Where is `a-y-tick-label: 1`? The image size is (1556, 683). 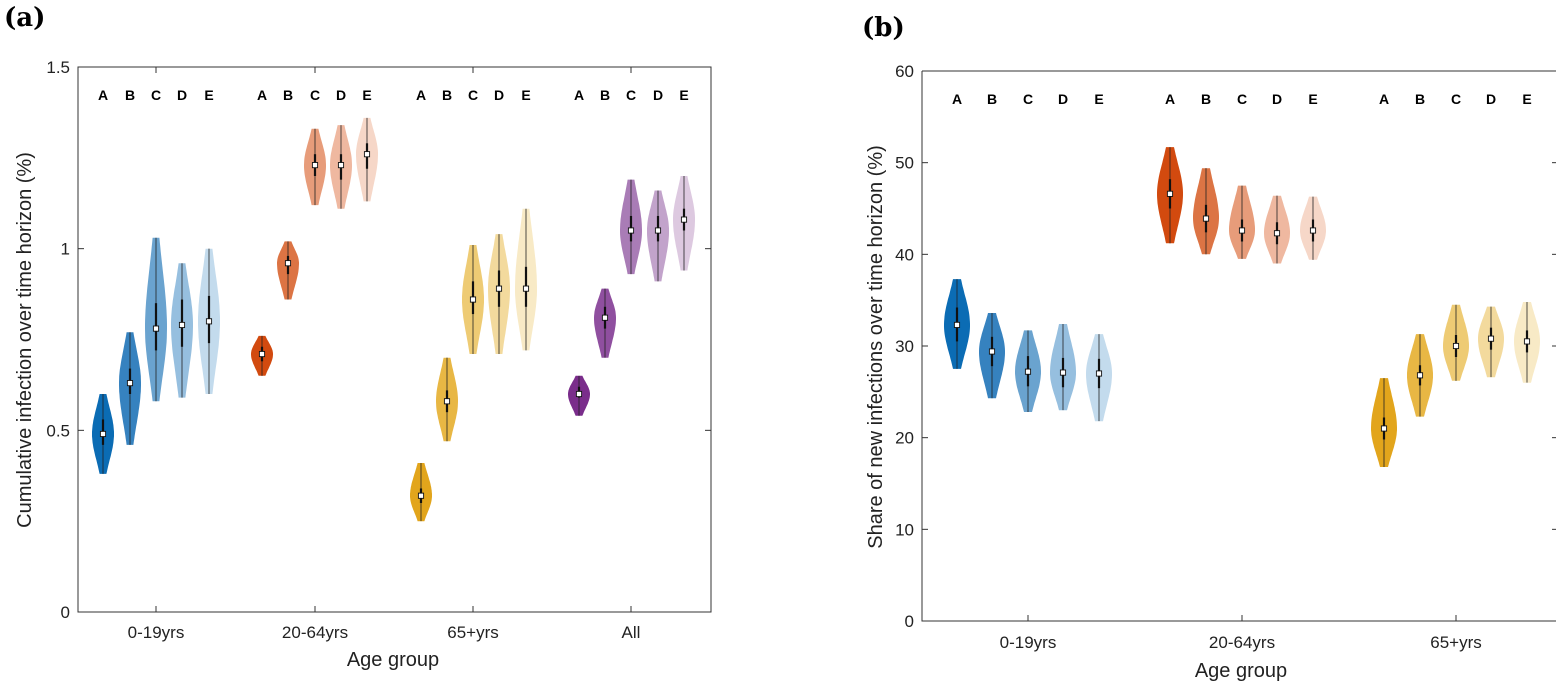 a-y-tick-label: 1 is located at coordinates (65, 249).